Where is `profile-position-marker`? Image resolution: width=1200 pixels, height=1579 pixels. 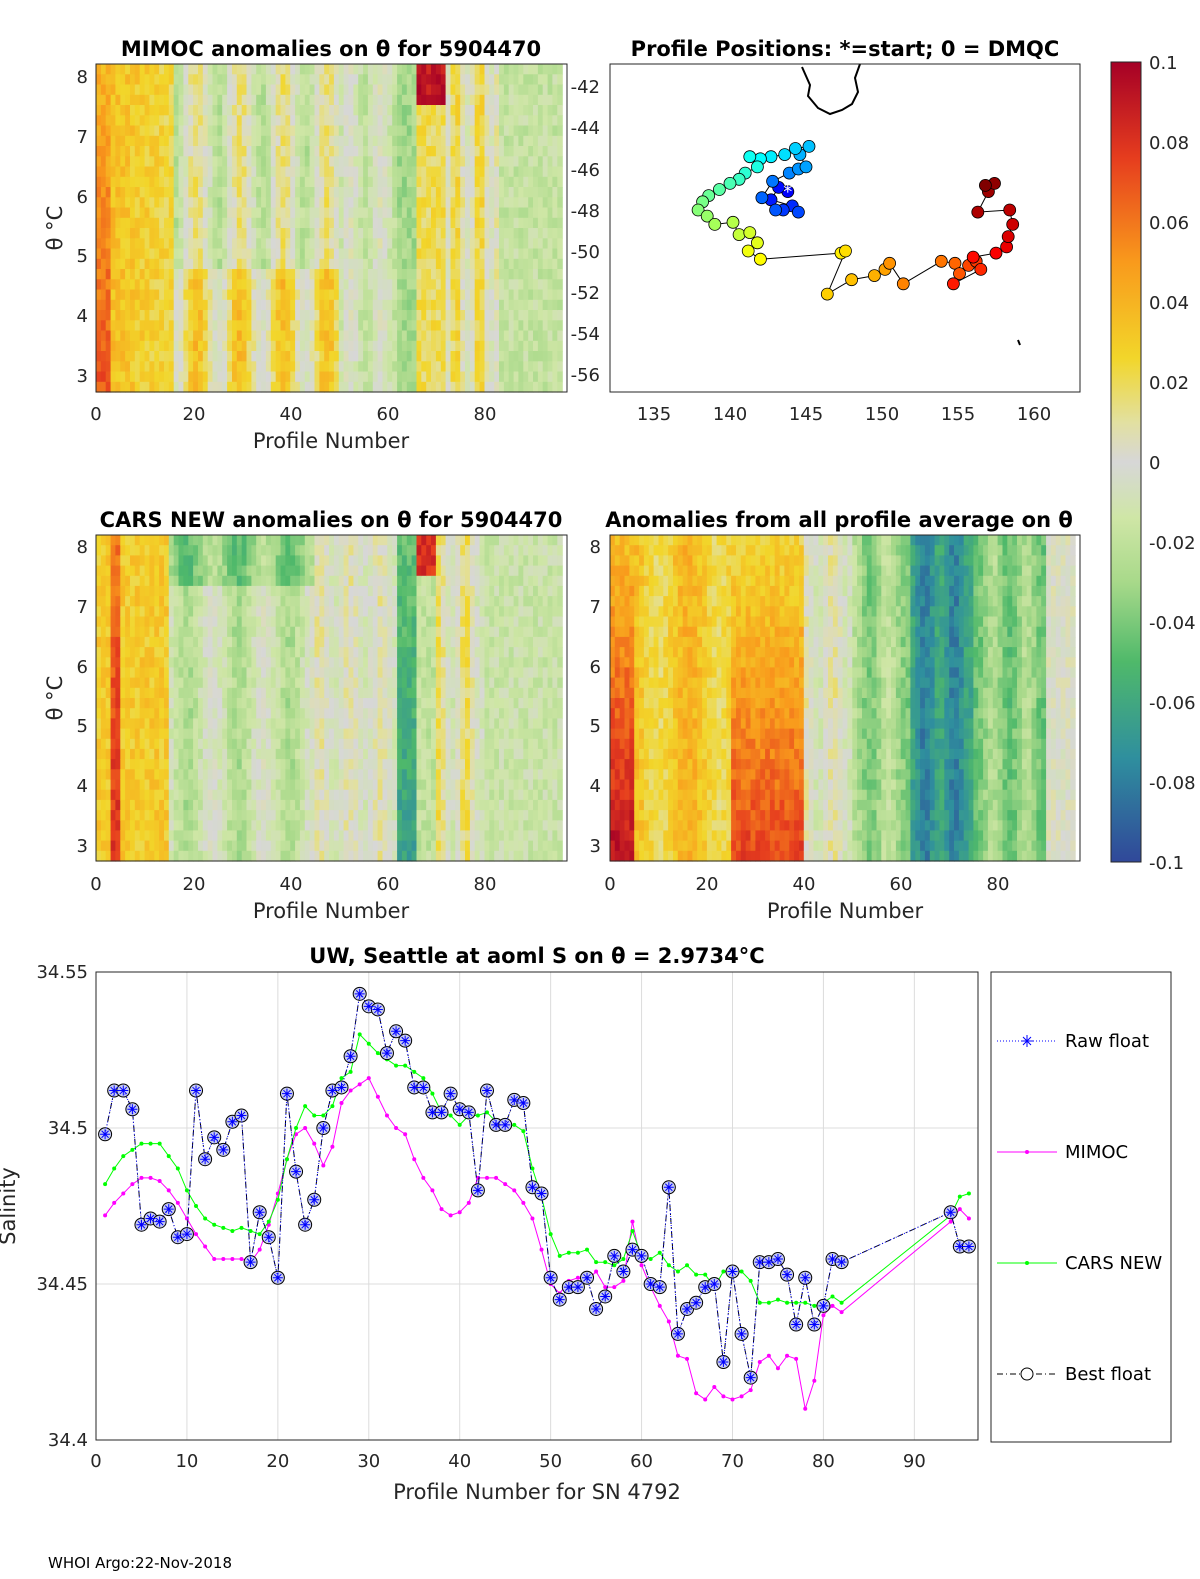 profile-position-marker is located at coordinates (715, 224).